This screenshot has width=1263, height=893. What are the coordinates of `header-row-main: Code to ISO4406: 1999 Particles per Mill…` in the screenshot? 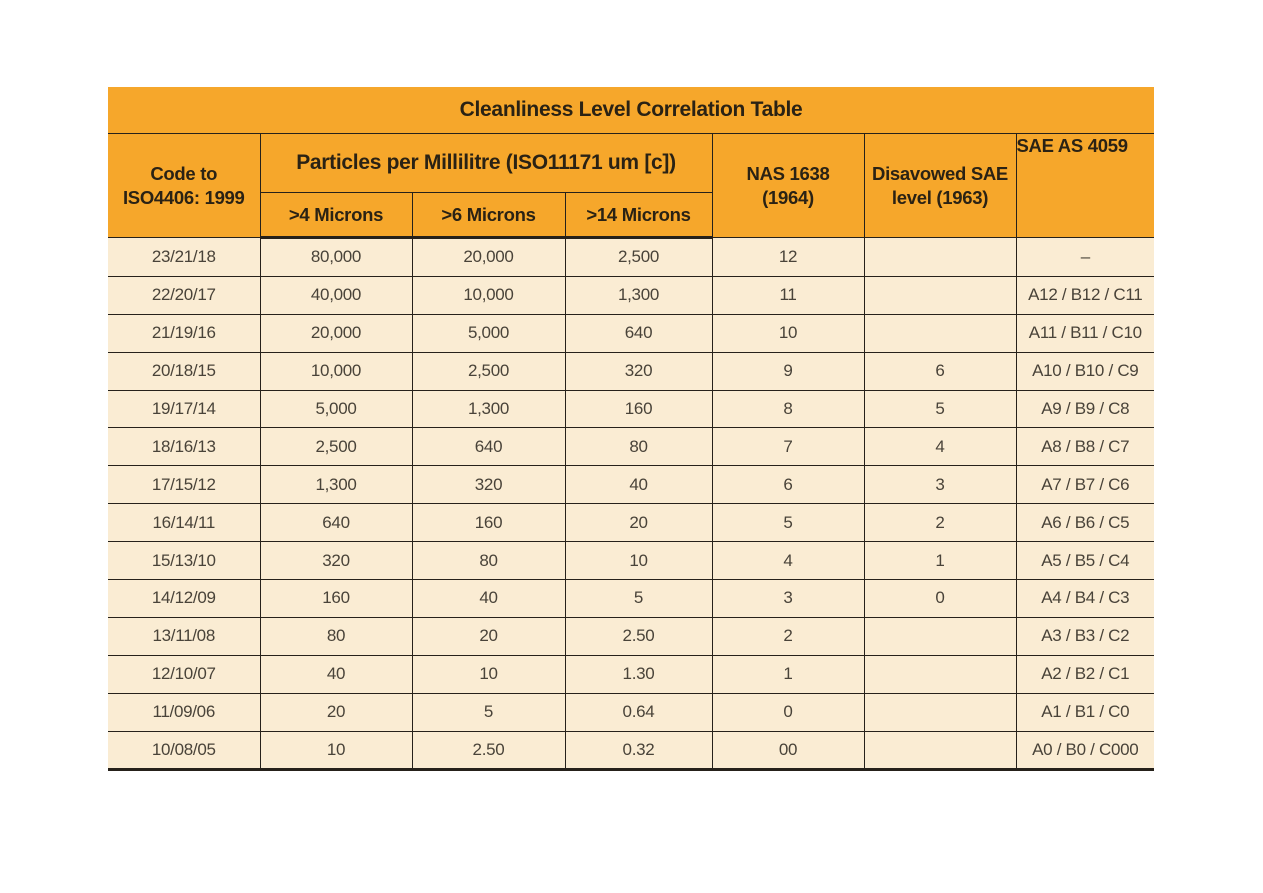 It's located at (631, 185).